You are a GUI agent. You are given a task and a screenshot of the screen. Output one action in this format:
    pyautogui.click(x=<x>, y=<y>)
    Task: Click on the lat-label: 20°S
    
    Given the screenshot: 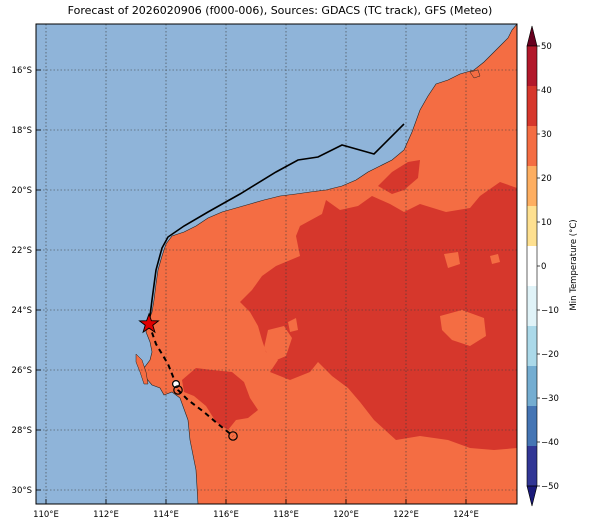 What is the action you would take?
    pyautogui.click(x=22, y=191)
    